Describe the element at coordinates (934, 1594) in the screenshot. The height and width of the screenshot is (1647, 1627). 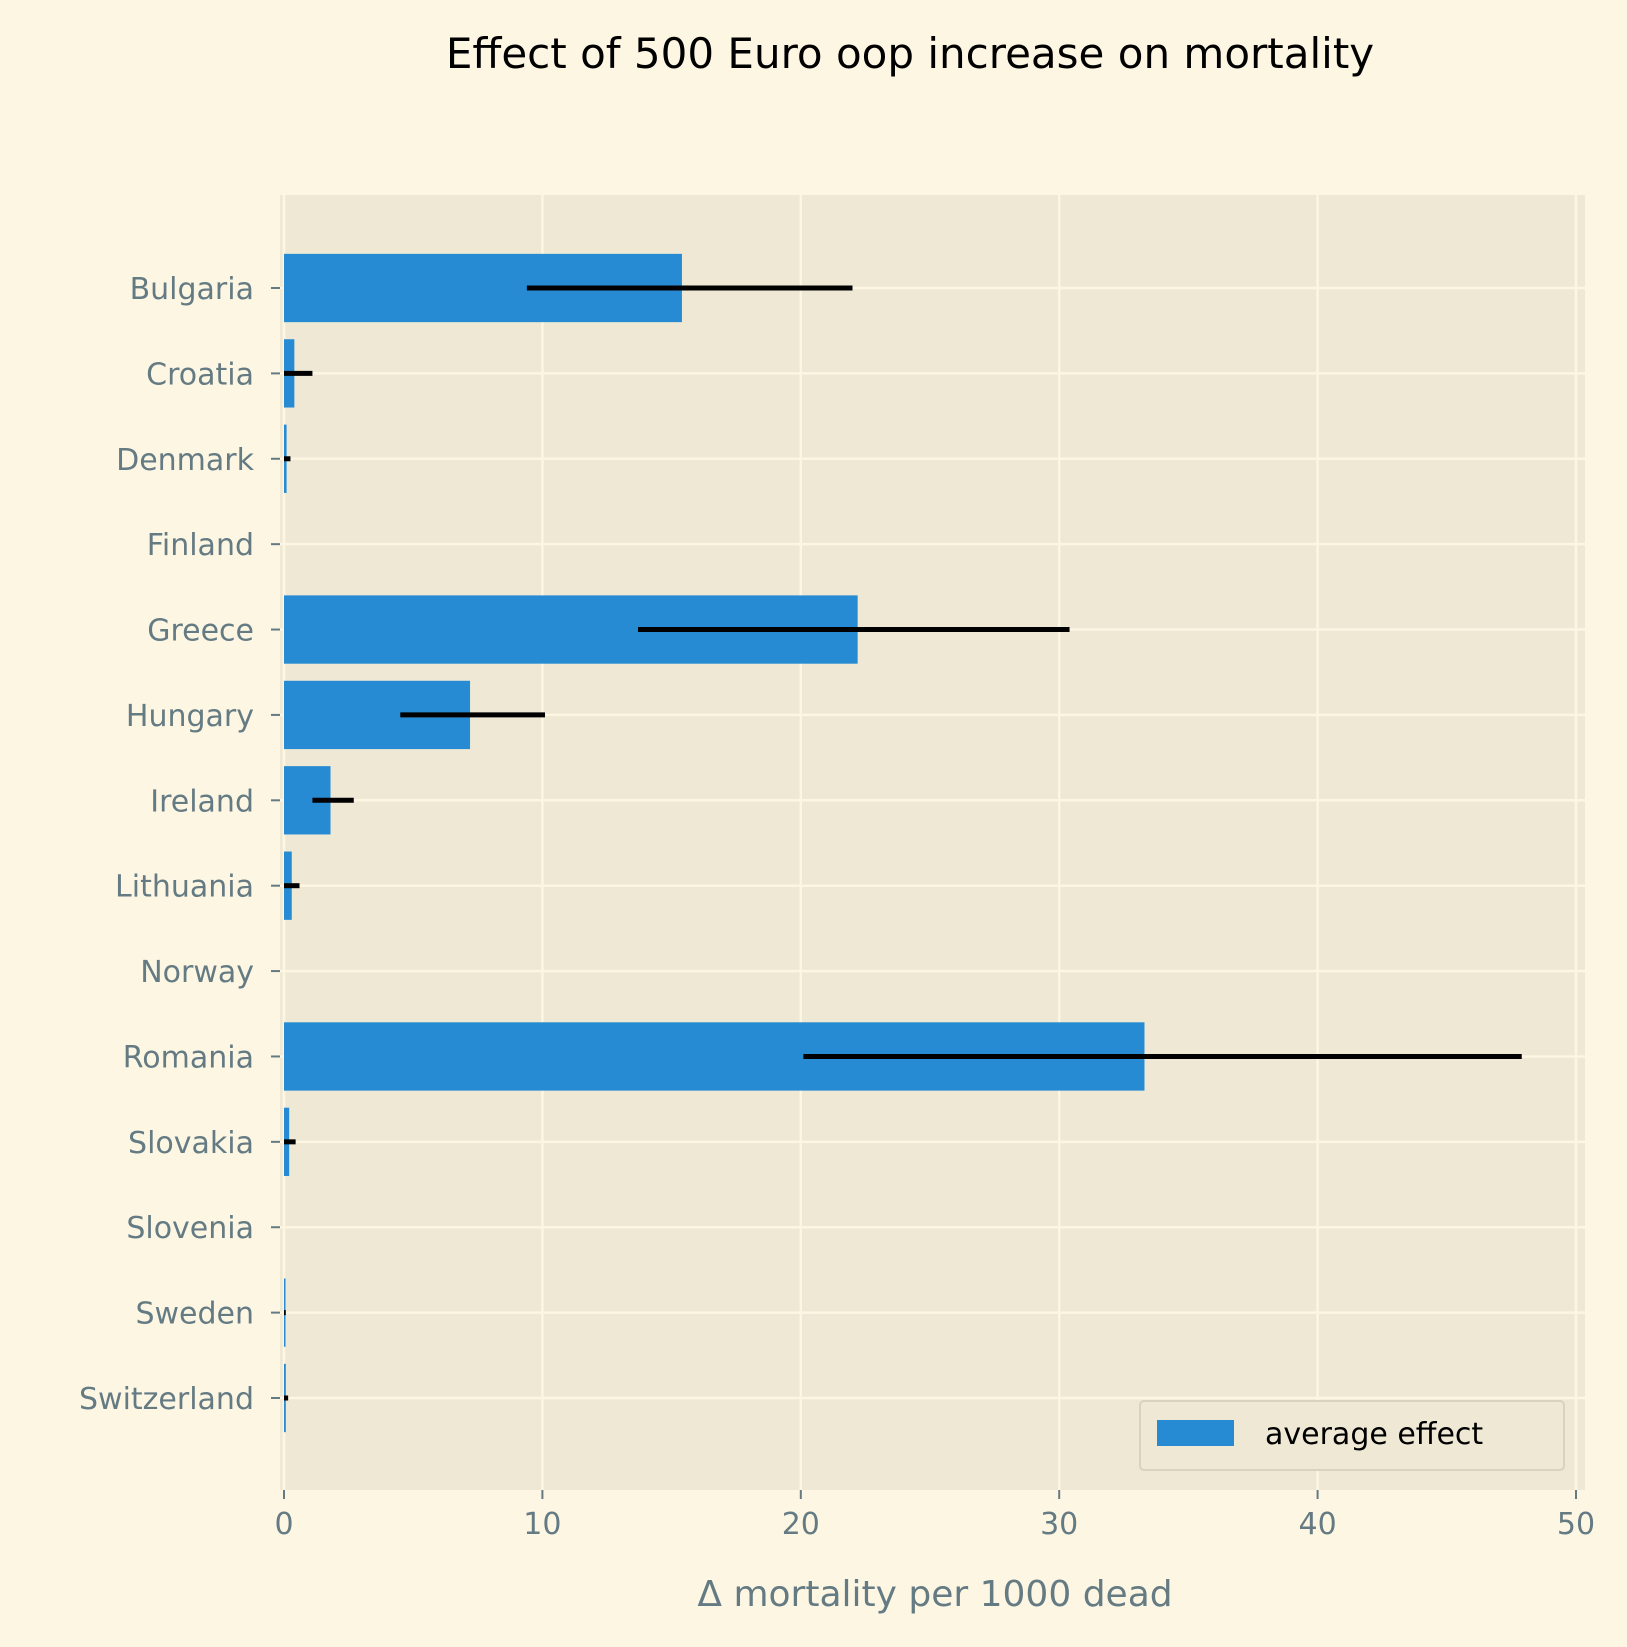
I see `x-axis-label: Δ mortality per 1000 dead` at that location.